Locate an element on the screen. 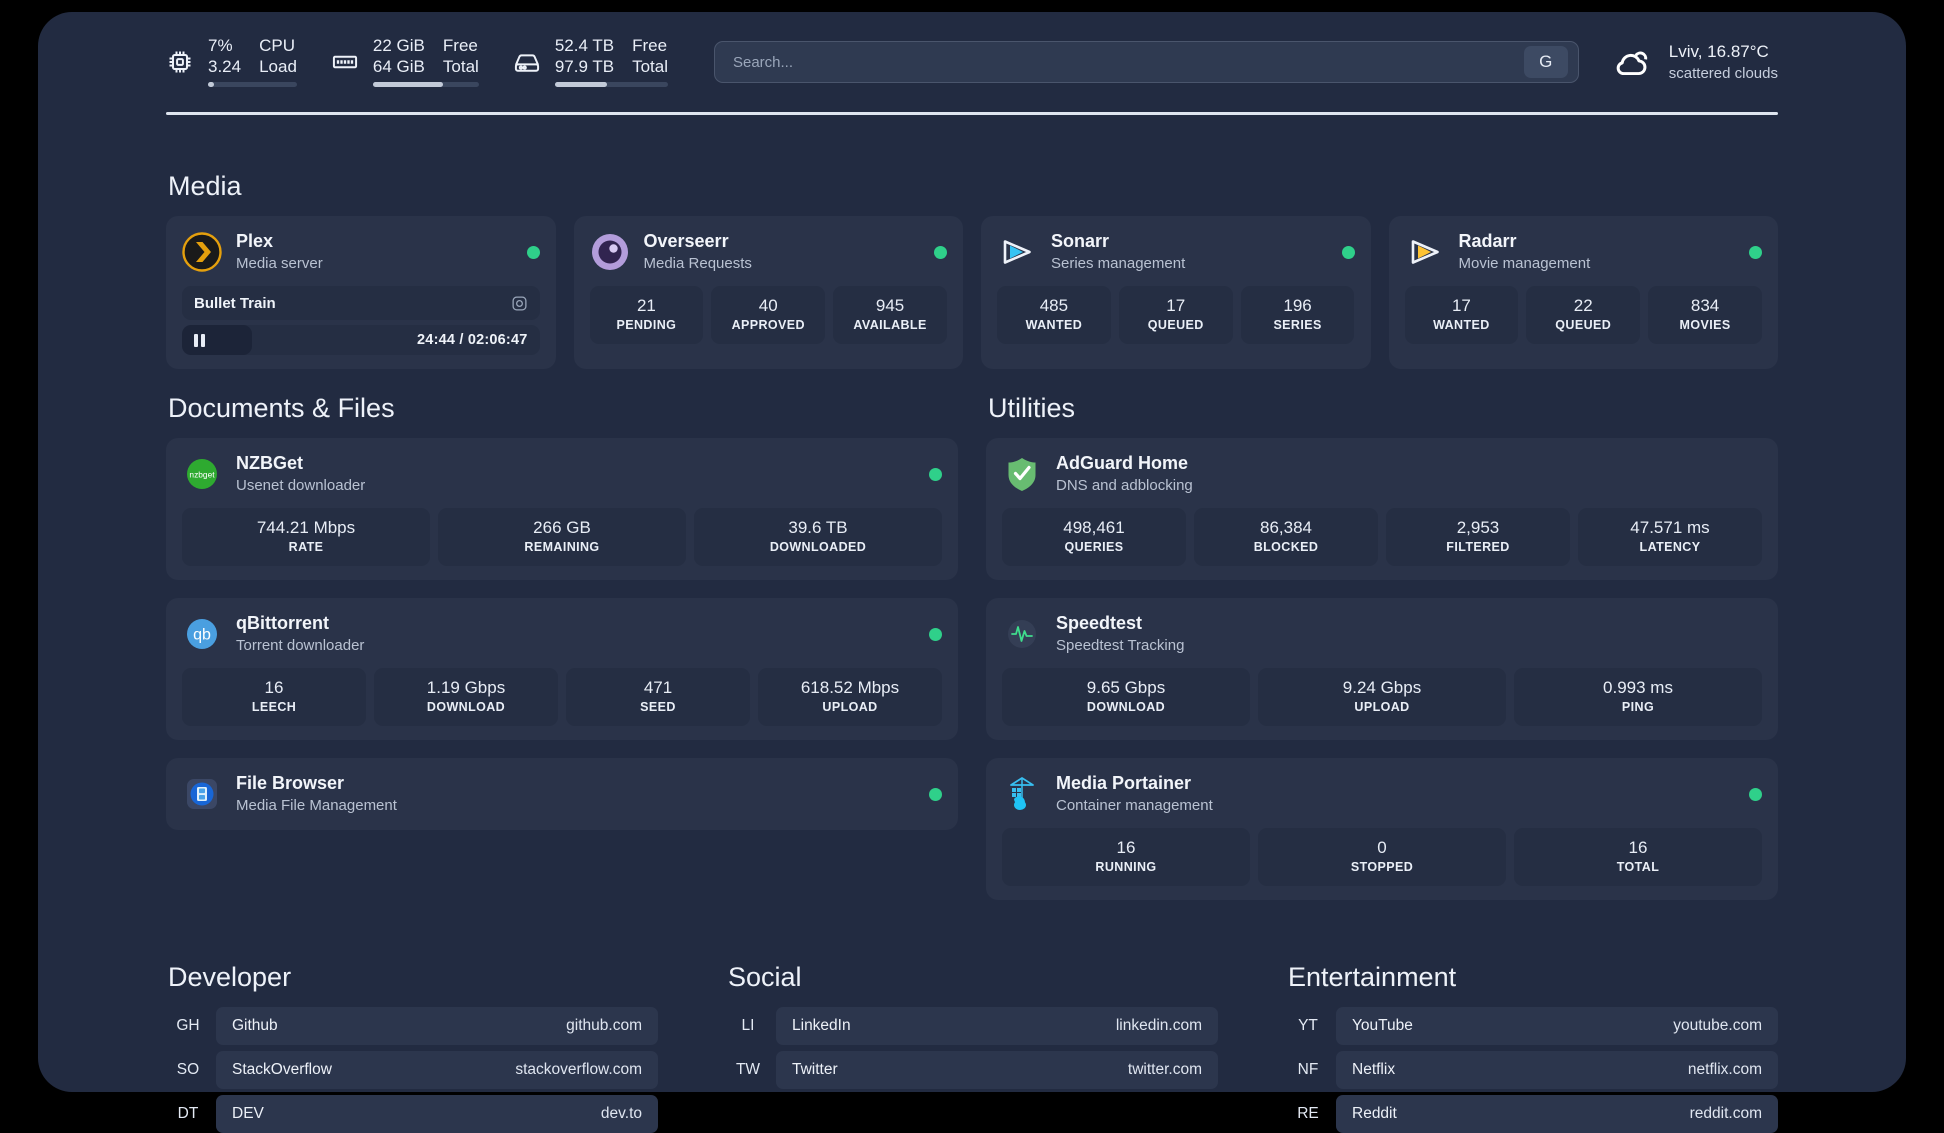  bookmark-url: youtube.com is located at coordinates (1717, 1025).